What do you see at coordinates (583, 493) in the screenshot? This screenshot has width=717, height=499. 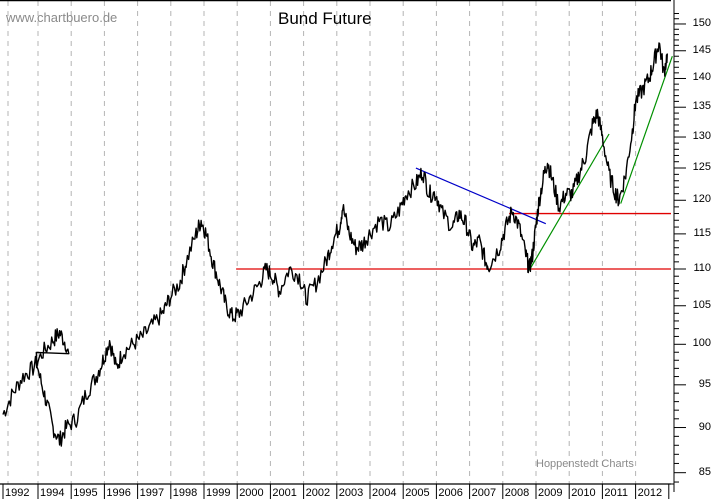 I see `x-tick-label: 2010` at bounding box center [583, 493].